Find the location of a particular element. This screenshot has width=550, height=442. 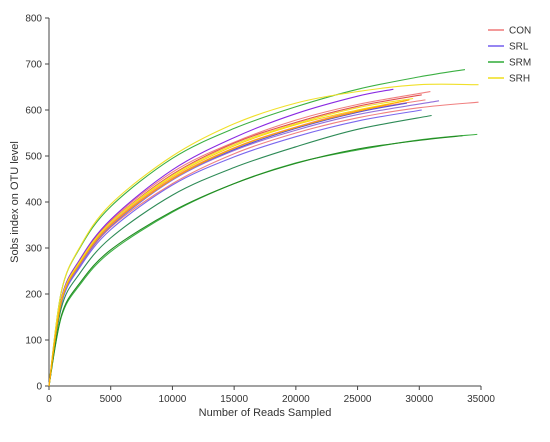

y-tick-label: 800 is located at coordinates (33, 19).